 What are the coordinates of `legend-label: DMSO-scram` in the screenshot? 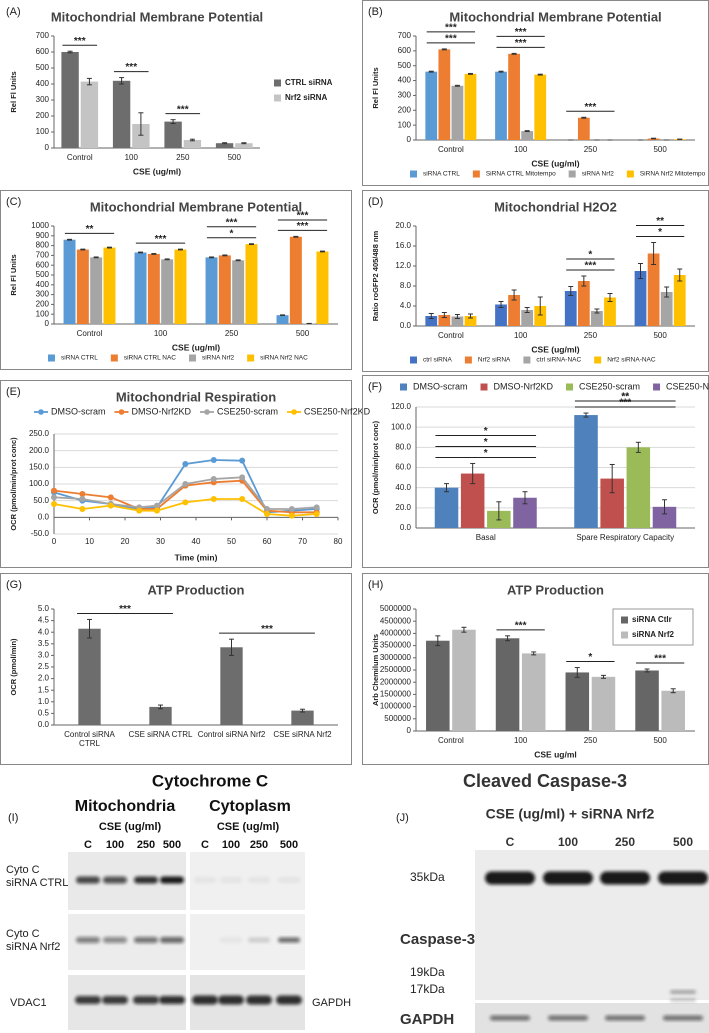 It's located at (78, 411).